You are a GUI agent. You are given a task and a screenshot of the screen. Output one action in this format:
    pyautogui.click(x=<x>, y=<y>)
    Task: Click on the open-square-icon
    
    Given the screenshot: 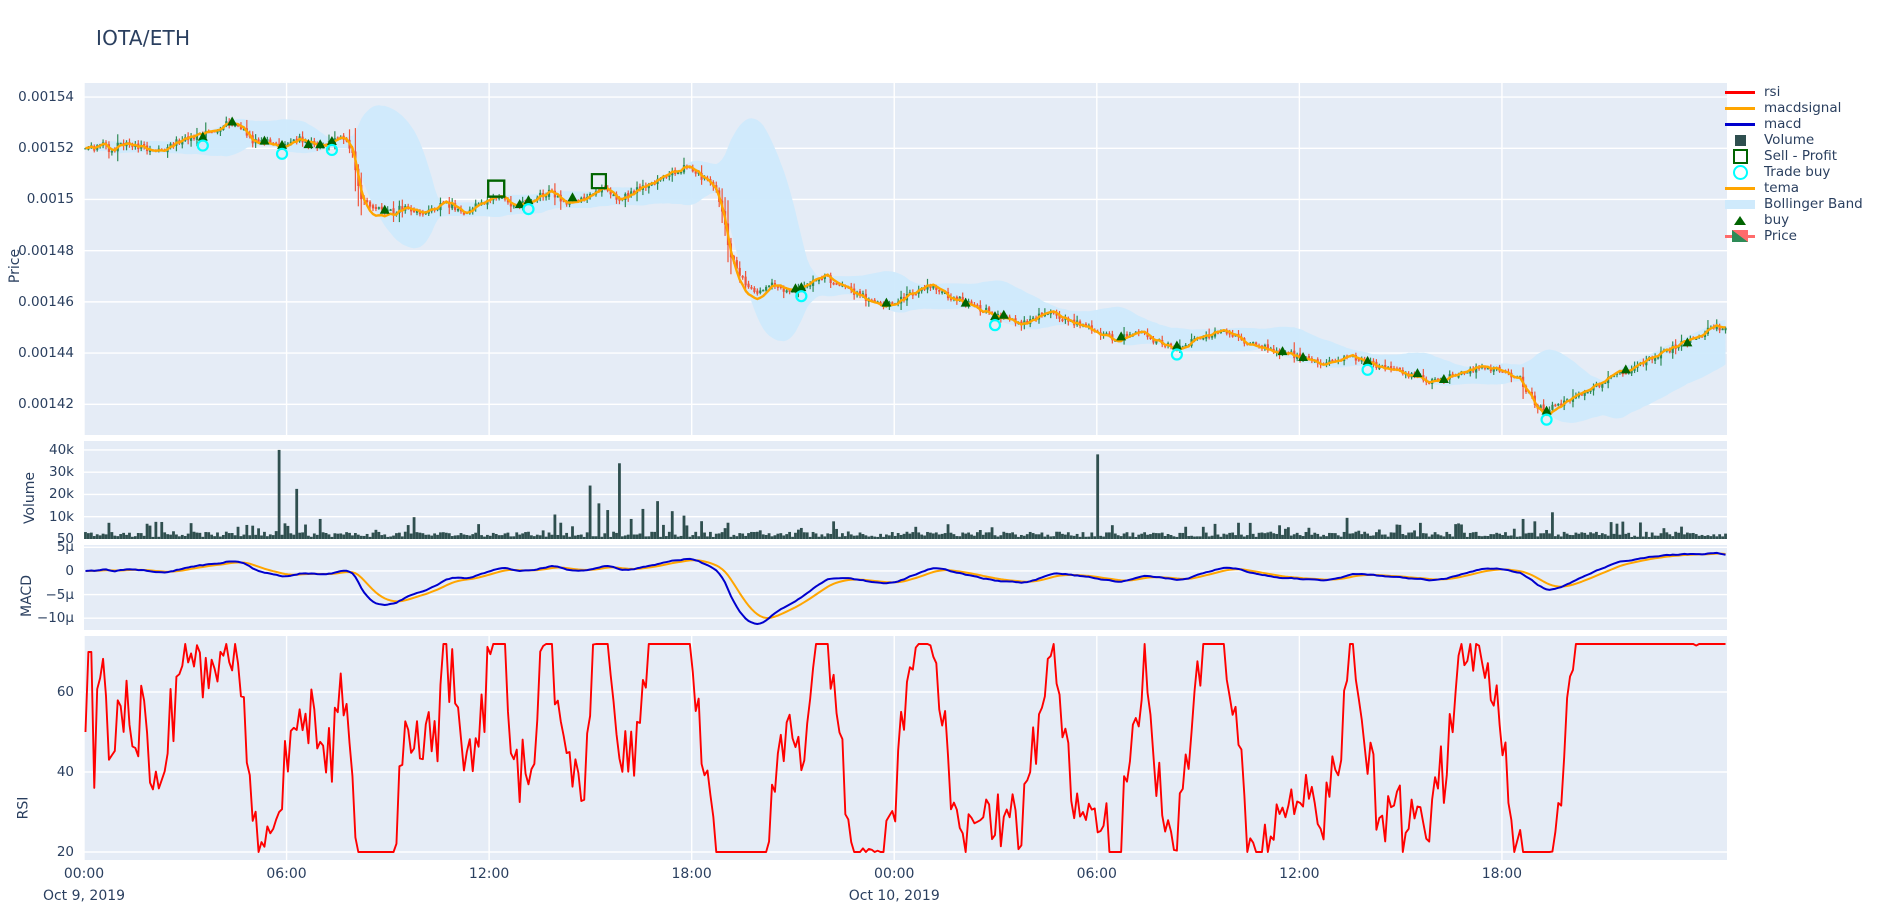 What is the action you would take?
    pyautogui.click(x=1740, y=156)
    